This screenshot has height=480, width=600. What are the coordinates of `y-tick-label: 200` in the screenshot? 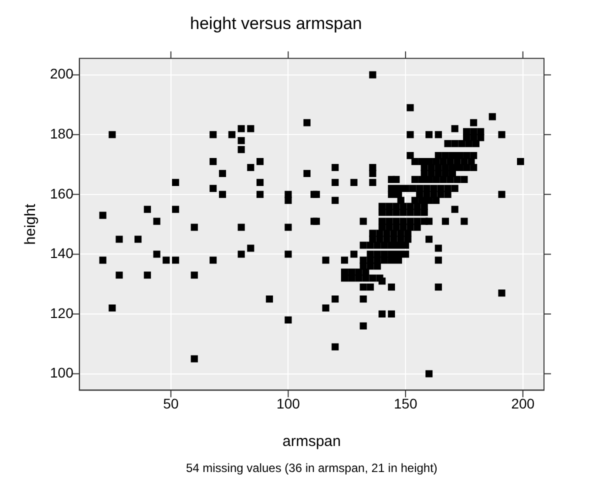 It's located at (62, 74).